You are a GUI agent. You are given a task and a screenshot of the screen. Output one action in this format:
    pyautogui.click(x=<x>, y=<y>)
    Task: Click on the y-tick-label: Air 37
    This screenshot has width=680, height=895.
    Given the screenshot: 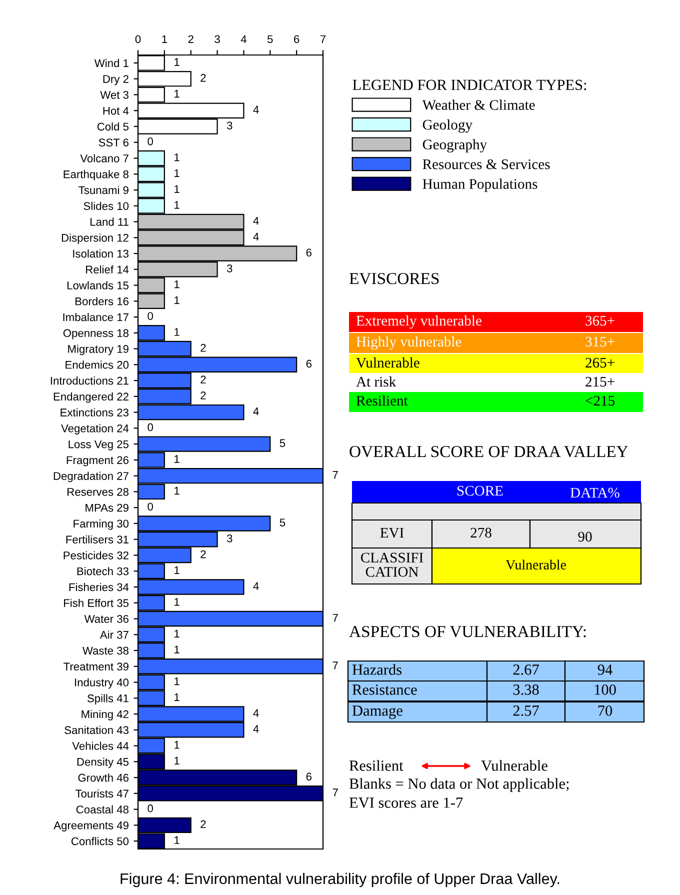 What is the action you would take?
    pyautogui.click(x=114, y=634)
    